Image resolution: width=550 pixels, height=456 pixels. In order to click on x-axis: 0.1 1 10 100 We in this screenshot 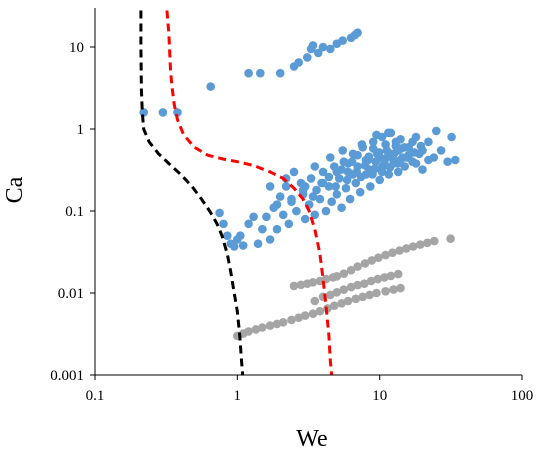, I will do `click(310, 413)`.